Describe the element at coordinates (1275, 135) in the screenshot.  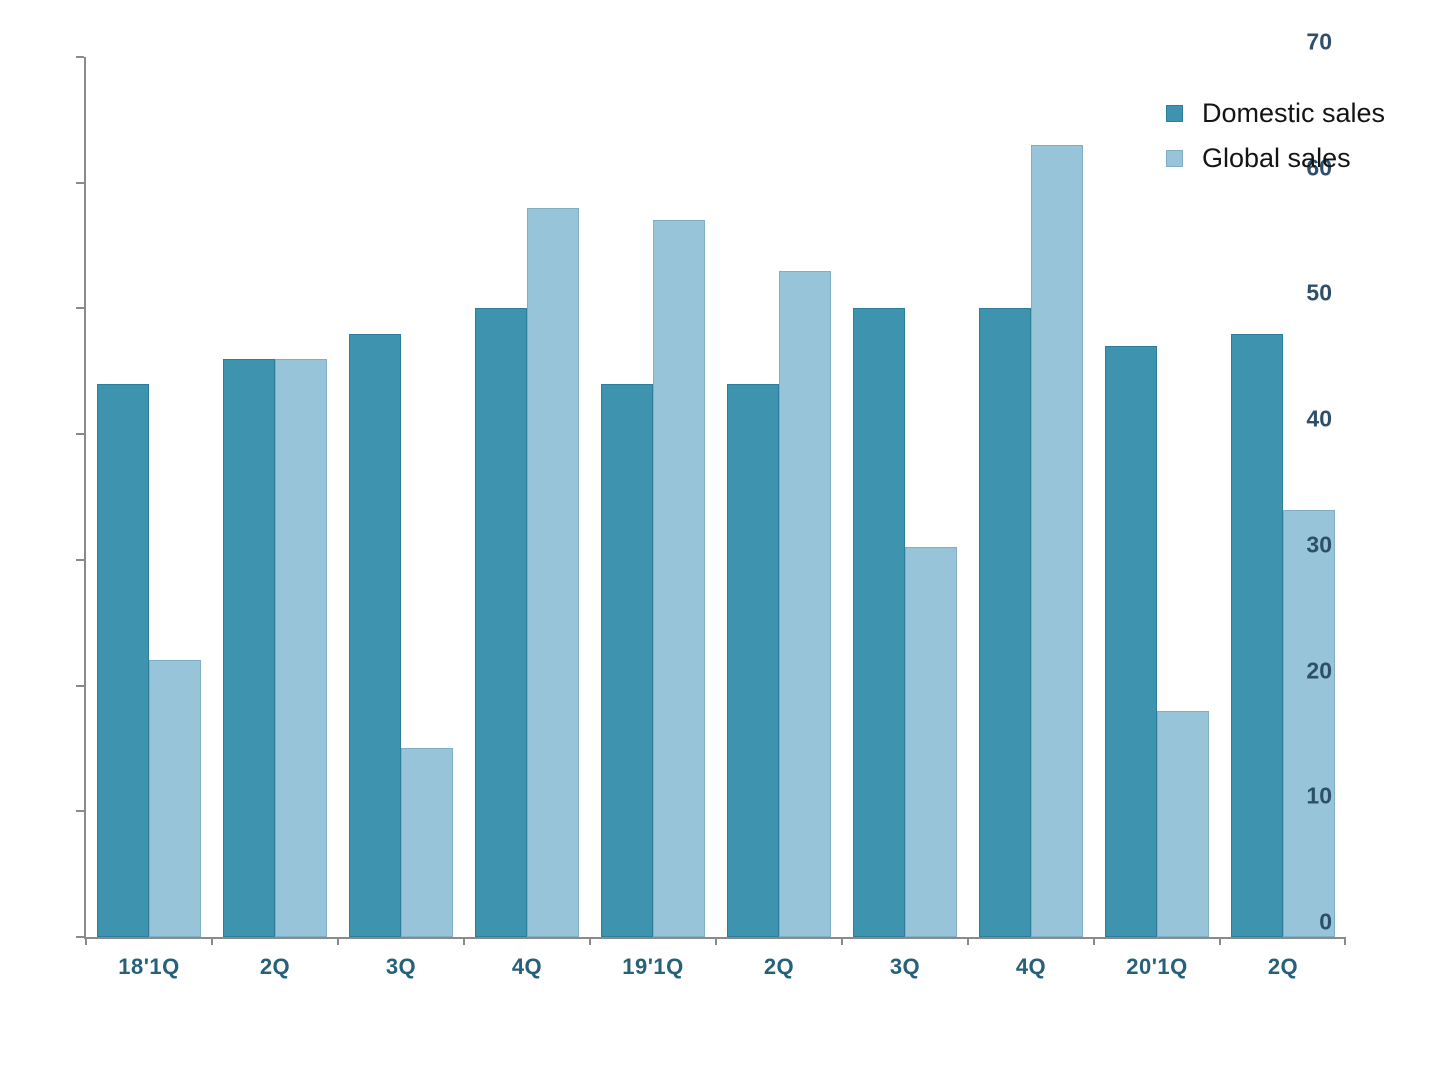
I see `legend: Domestic sales Global sales` at that location.